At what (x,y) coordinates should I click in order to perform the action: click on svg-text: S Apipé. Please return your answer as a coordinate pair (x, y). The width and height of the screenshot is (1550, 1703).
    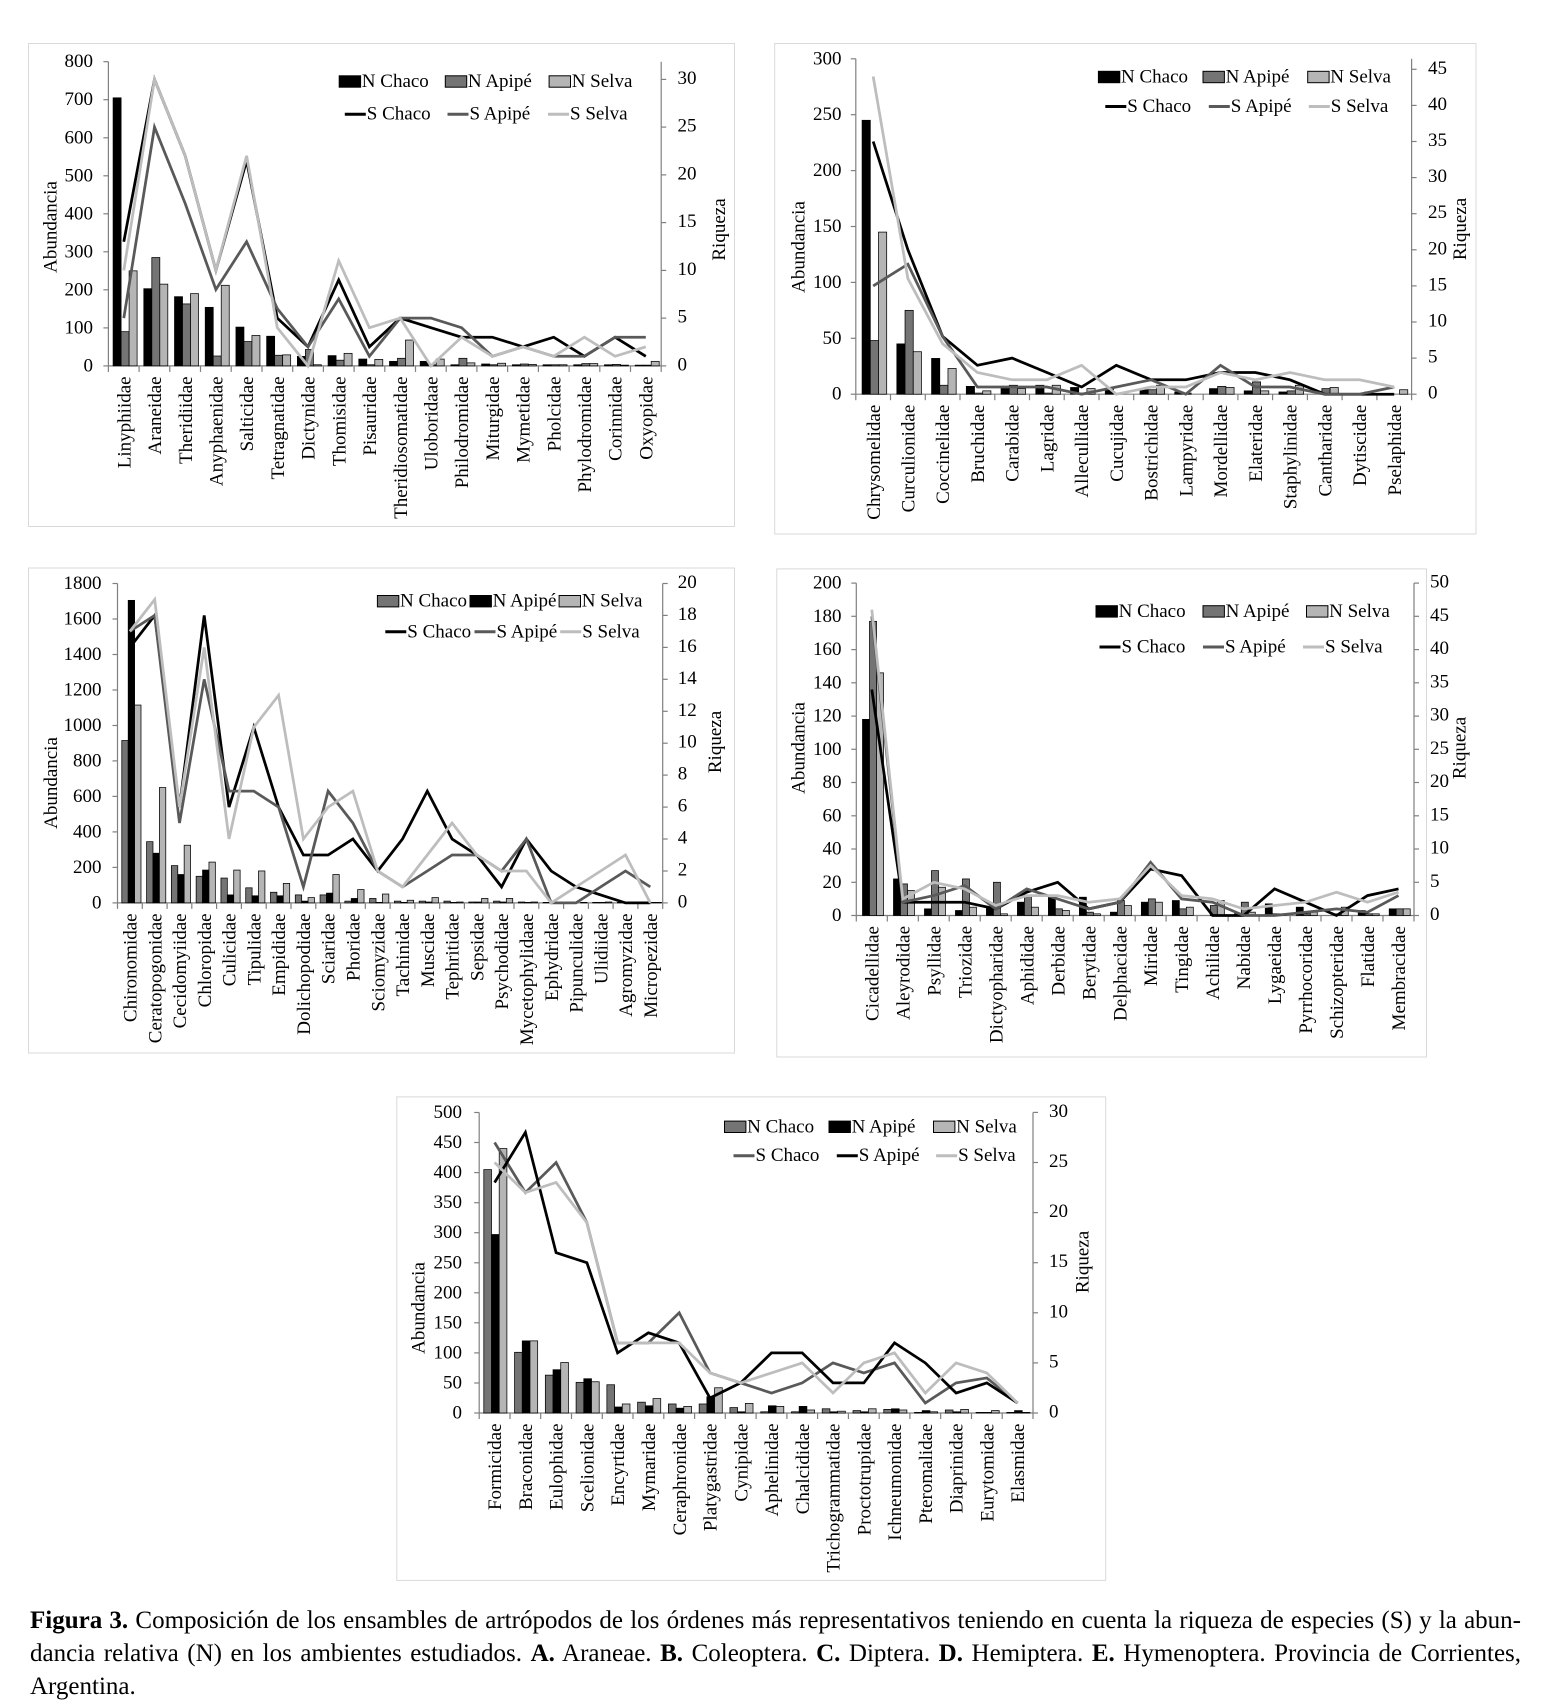
    Looking at the image, I should click on (500, 114).